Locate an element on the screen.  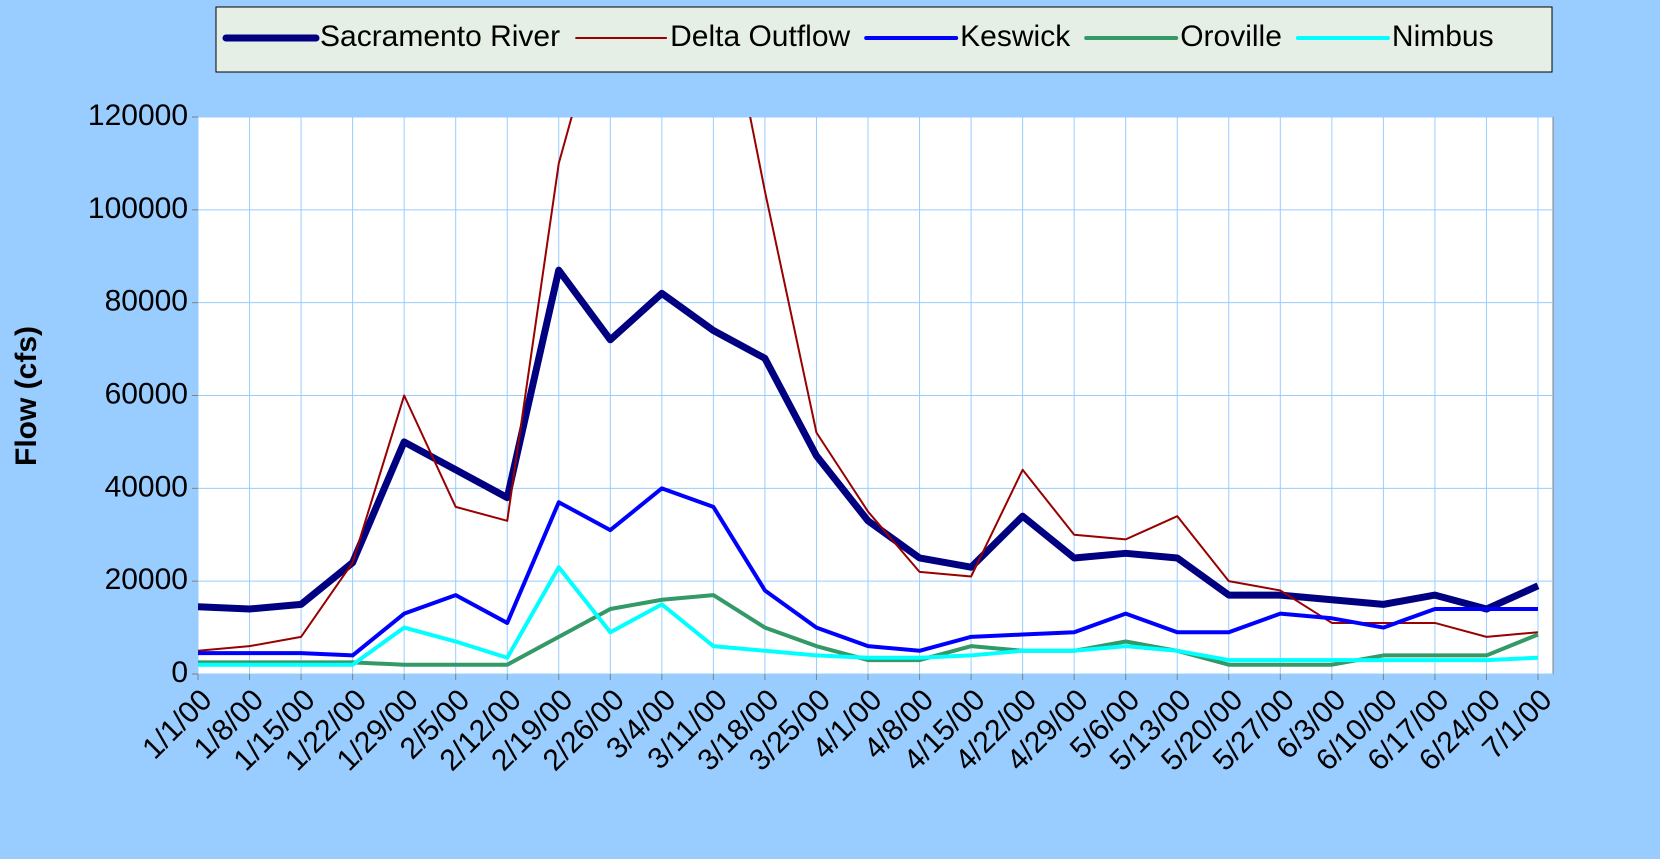
y-tick-label: 100000 is located at coordinates (138, 208).